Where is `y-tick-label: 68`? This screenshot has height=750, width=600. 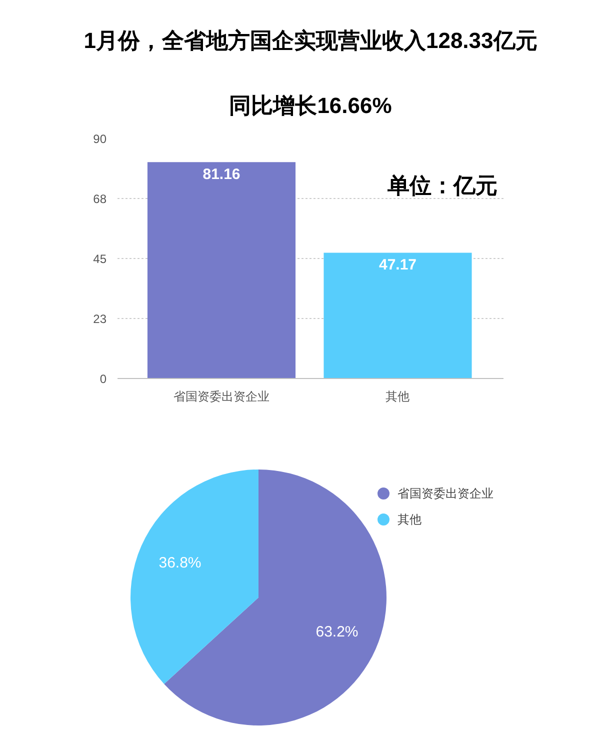
y-tick-label: 68 is located at coordinates (100, 199).